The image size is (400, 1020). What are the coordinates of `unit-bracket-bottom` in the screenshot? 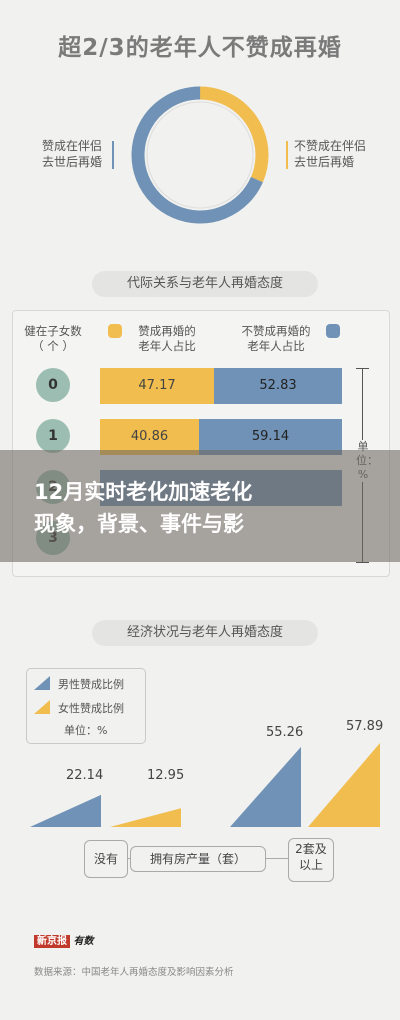 It's located at (362, 562).